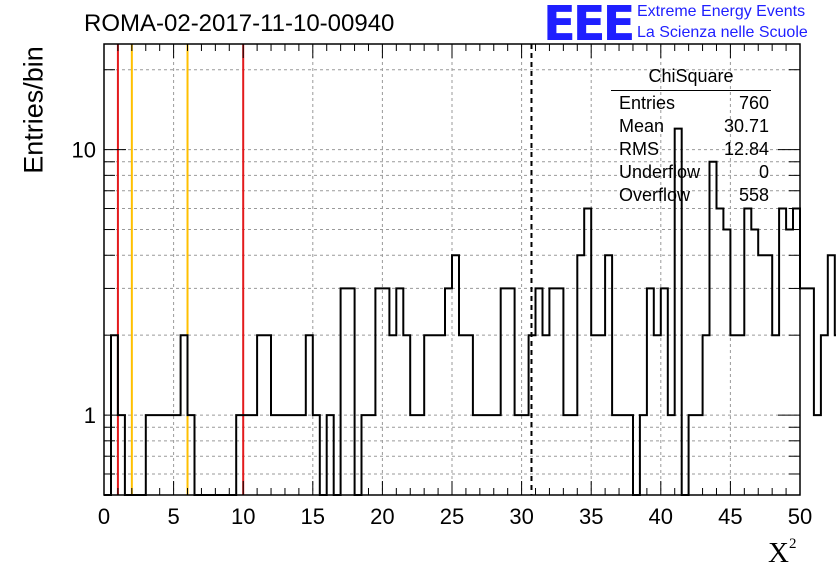  Describe the element at coordinates (792, 544) in the screenshot. I see `x-axis-label-exponent: 2` at that location.